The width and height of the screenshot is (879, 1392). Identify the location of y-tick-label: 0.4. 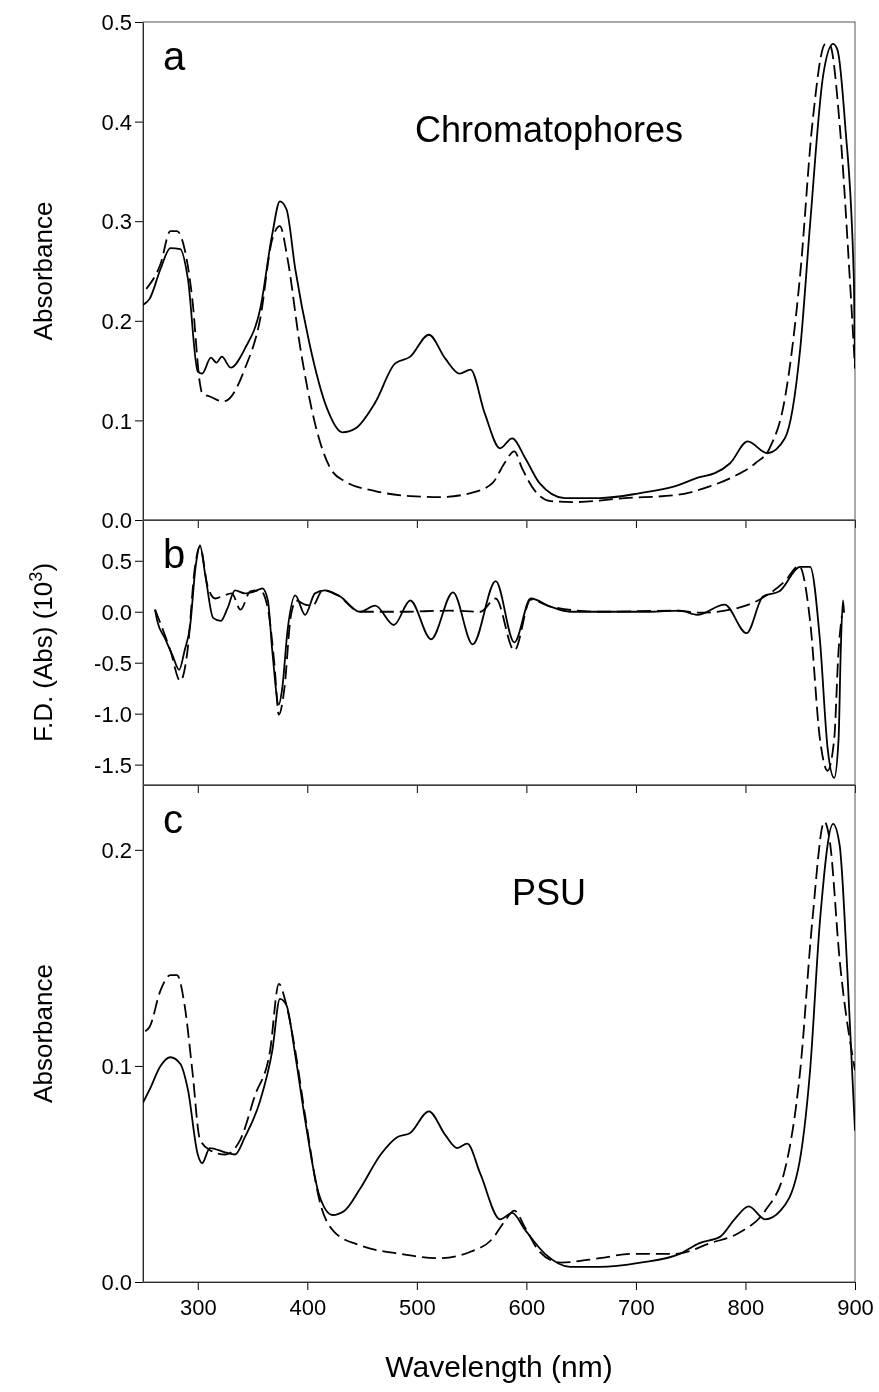
(116, 122).